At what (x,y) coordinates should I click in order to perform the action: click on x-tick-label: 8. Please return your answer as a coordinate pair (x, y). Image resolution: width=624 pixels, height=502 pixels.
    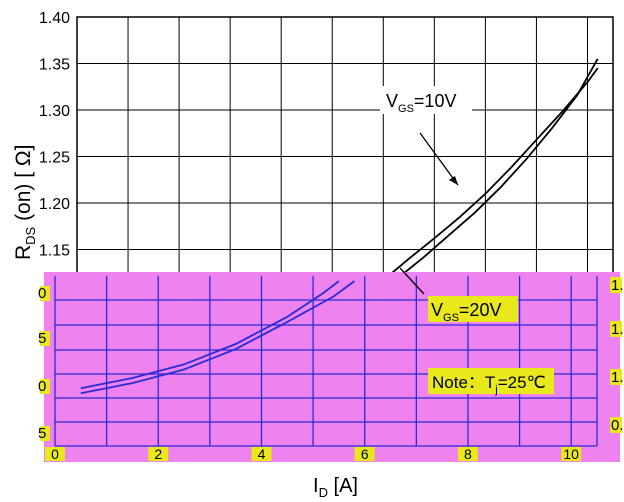
    Looking at the image, I should click on (468, 454).